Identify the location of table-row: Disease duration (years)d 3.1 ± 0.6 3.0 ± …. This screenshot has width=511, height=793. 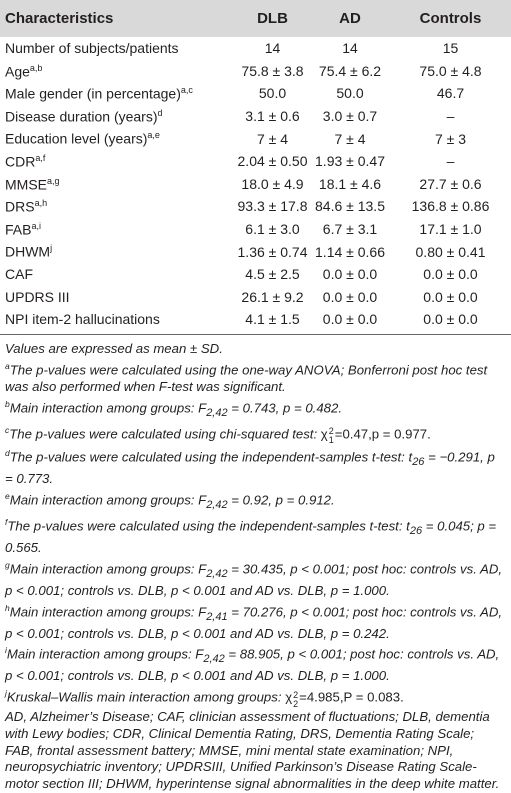
(255, 116).